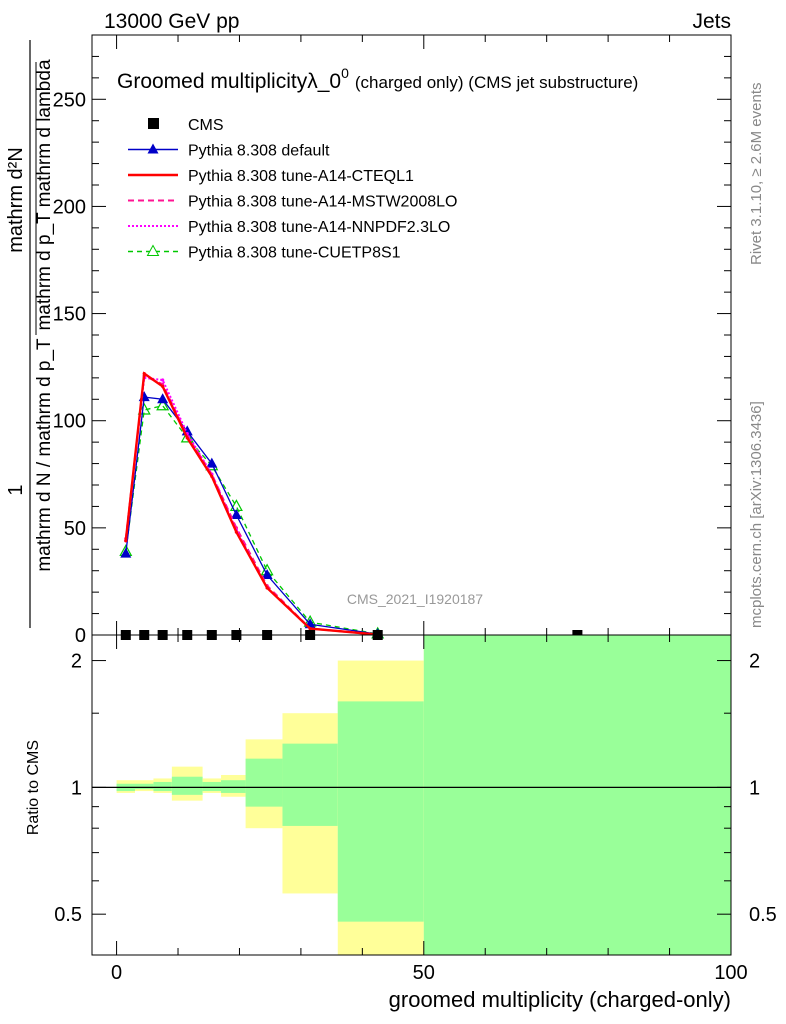 This screenshot has width=786, height=1024. What do you see at coordinates (75, 529) in the screenshot?
I see `y-tick-label: 50` at bounding box center [75, 529].